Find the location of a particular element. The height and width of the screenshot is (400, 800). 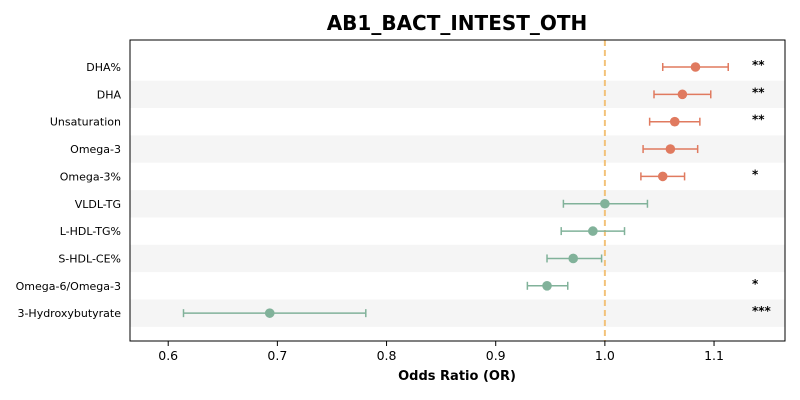

x-tick-label: 0.7 is located at coordinates (277, 355).